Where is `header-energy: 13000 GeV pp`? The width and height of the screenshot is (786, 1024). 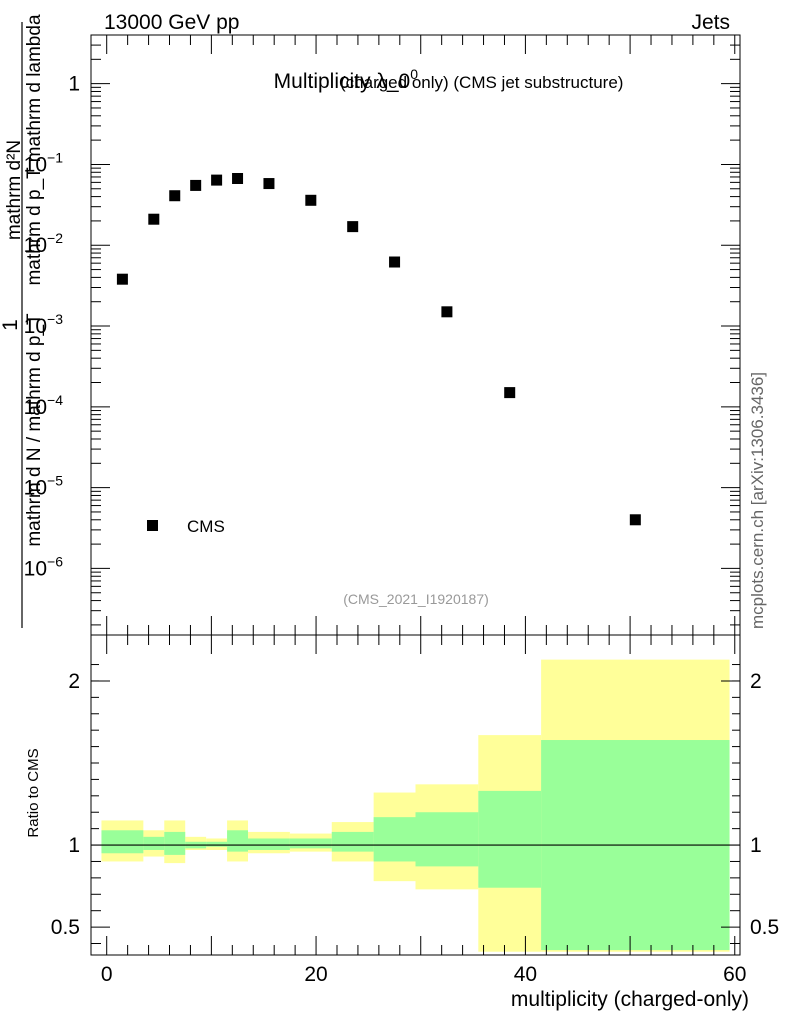 header-energy: 13000 GeV pp is located at coordinates (171, 22).